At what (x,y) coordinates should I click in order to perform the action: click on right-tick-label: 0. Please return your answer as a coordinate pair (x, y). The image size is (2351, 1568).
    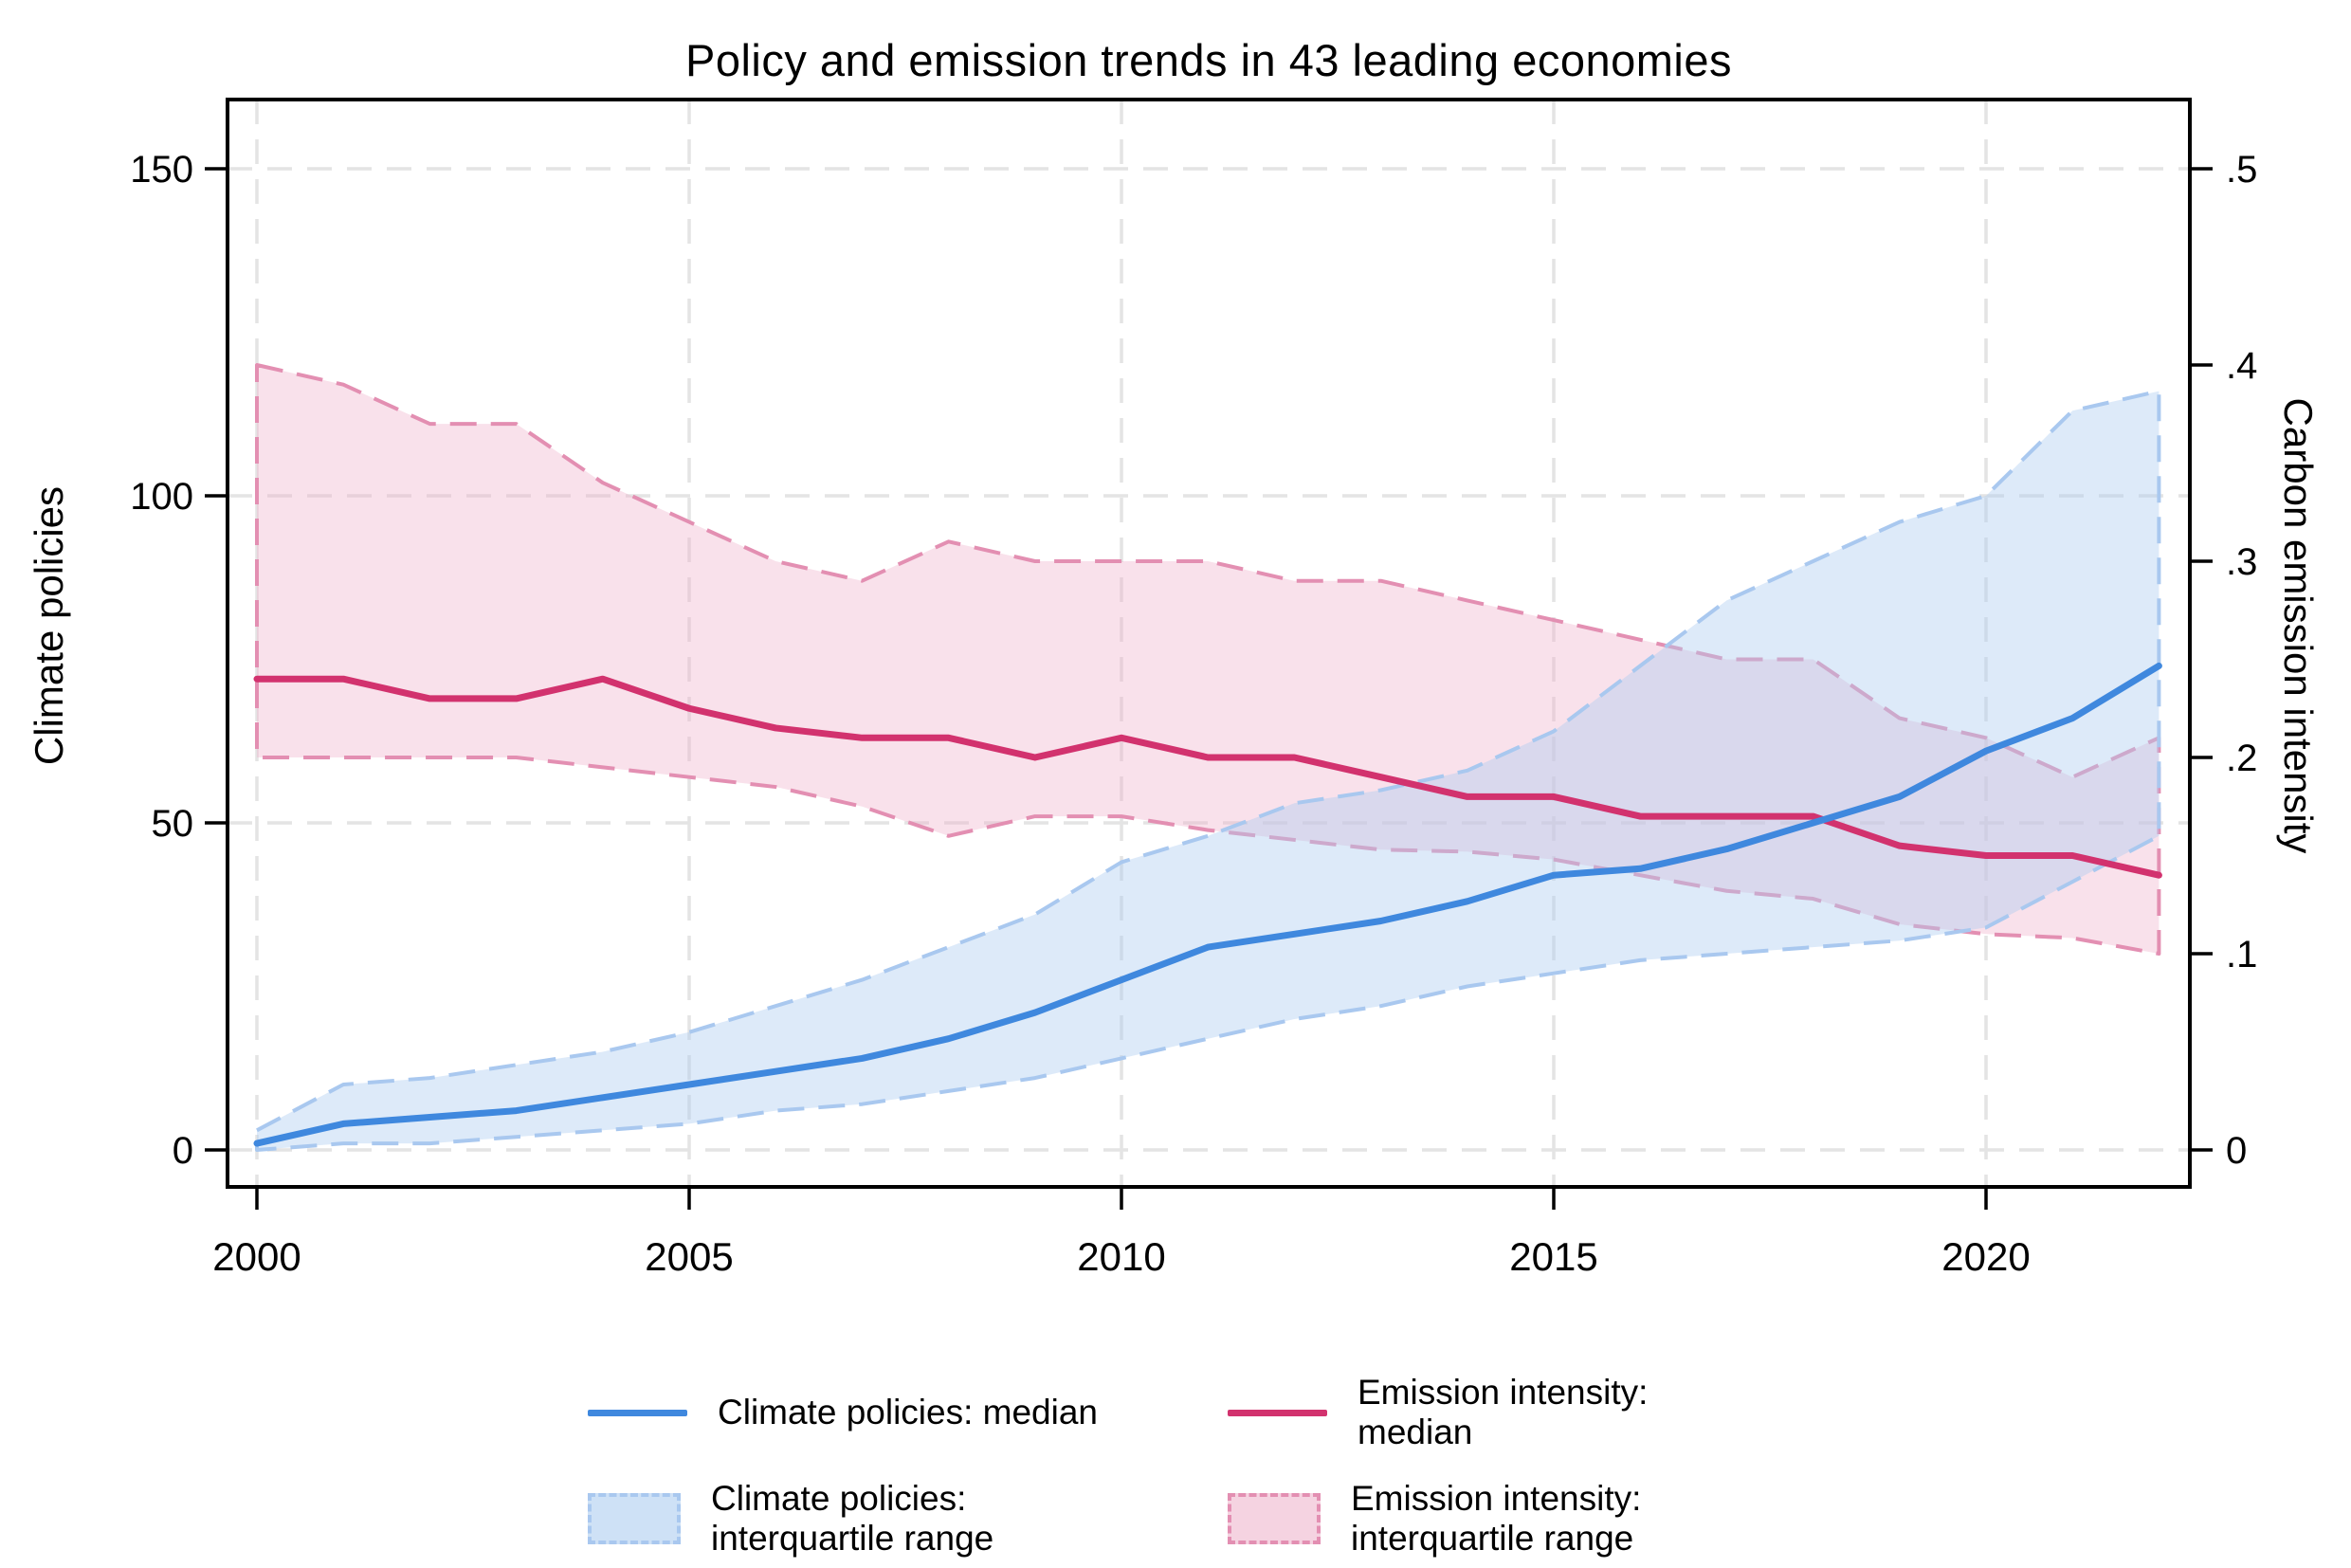
    Looking at the image, I should click on (2237, 1151).